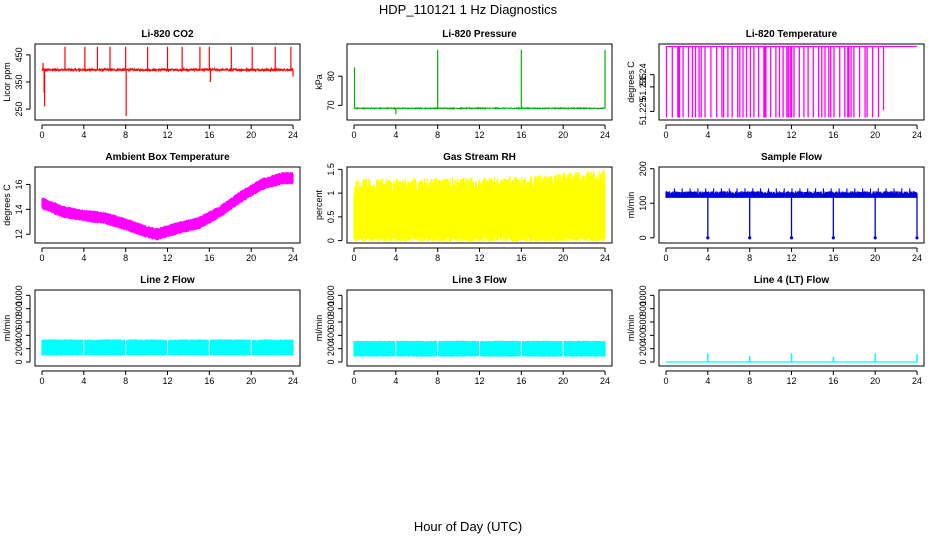 The image size is (936, 540). I want to click on panel-rh: Gas Stream RH 0 4 8 12 16 20 24 0 0.5 1 1.5 percent, so click(463, 207).